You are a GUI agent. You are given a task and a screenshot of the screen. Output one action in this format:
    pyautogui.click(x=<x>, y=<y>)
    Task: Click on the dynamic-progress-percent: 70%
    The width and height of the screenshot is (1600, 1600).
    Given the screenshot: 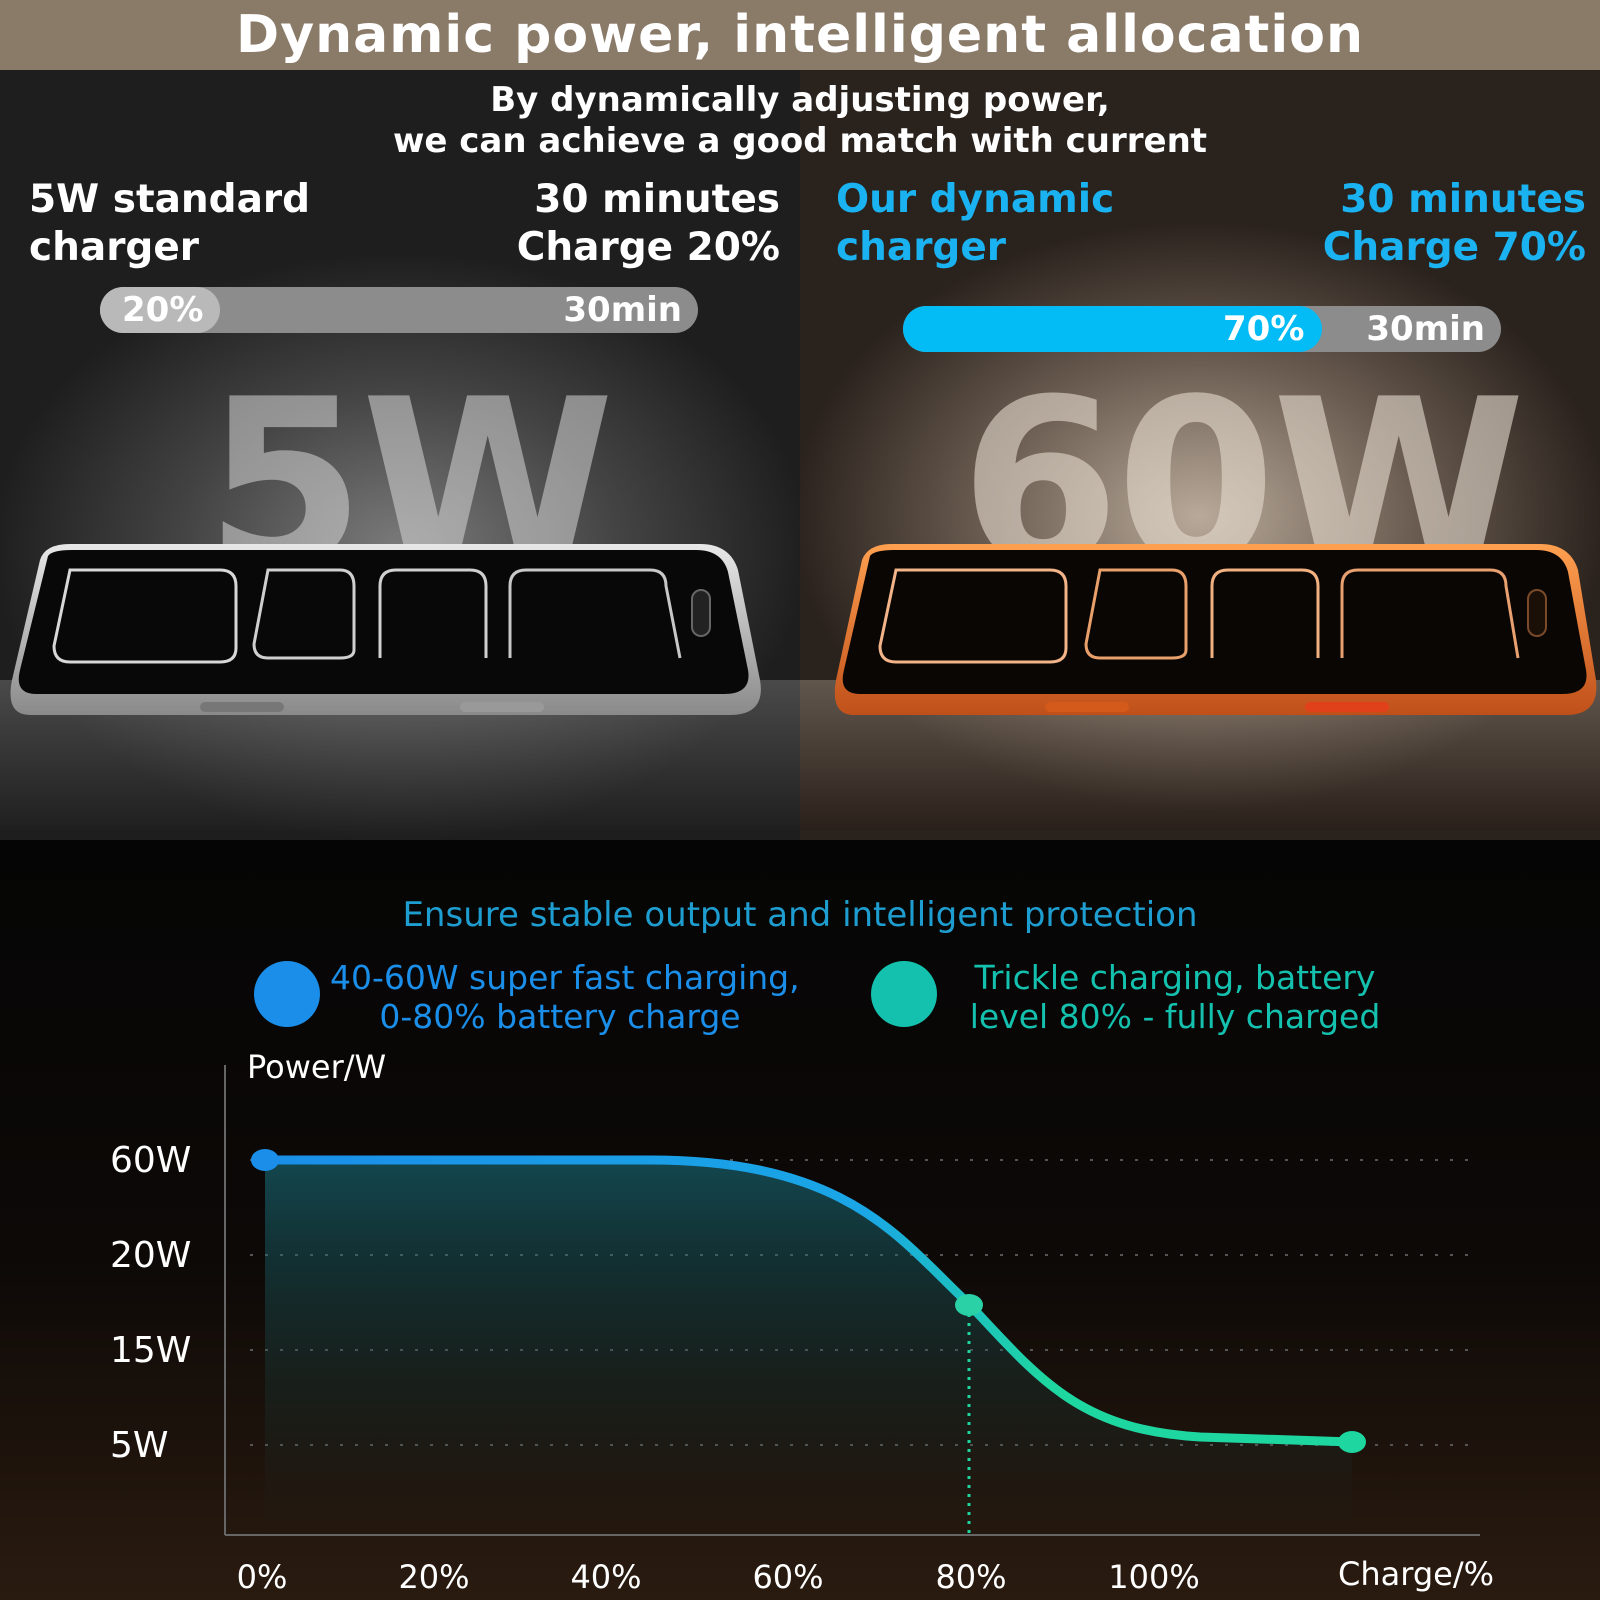 What is the action you would take?
    pyautogui.click(x=1264, y=329)
    